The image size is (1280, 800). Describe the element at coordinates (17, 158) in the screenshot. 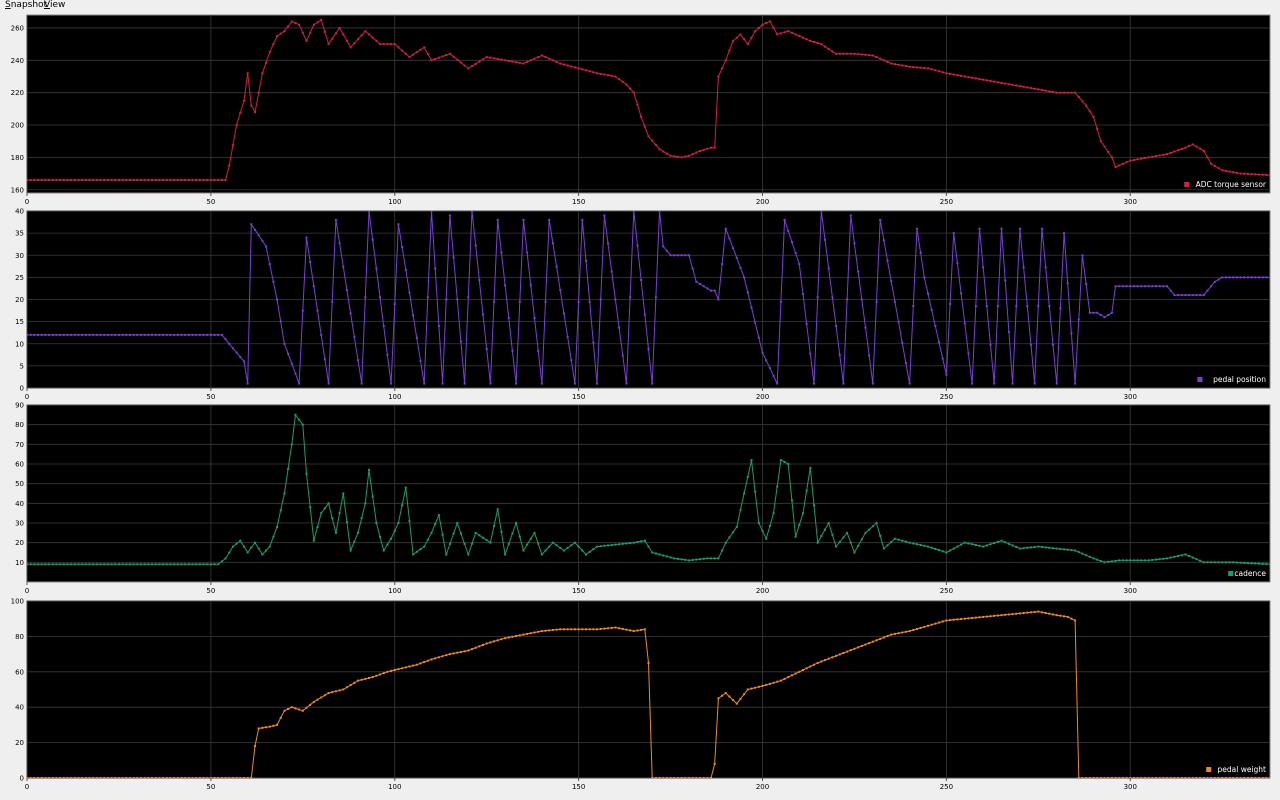

I see `y-tick-label: 180` at that location.